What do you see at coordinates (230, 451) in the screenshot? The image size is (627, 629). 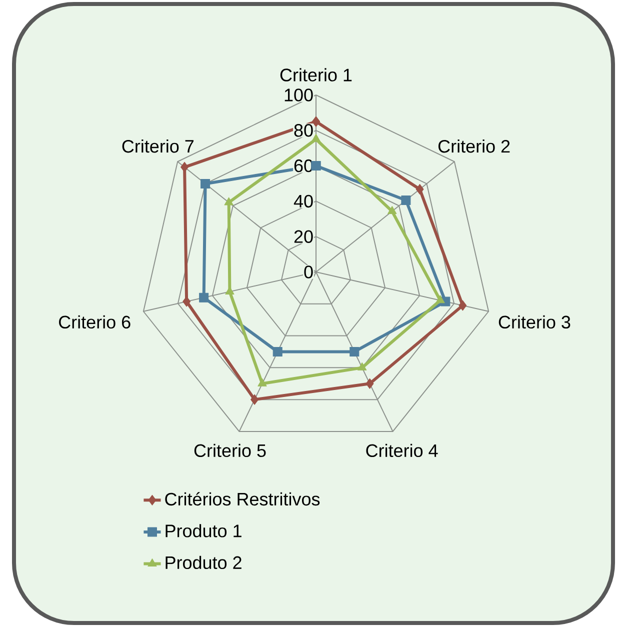 I see `spoke-label: Criterio 5` at bounding box center [230, 451].